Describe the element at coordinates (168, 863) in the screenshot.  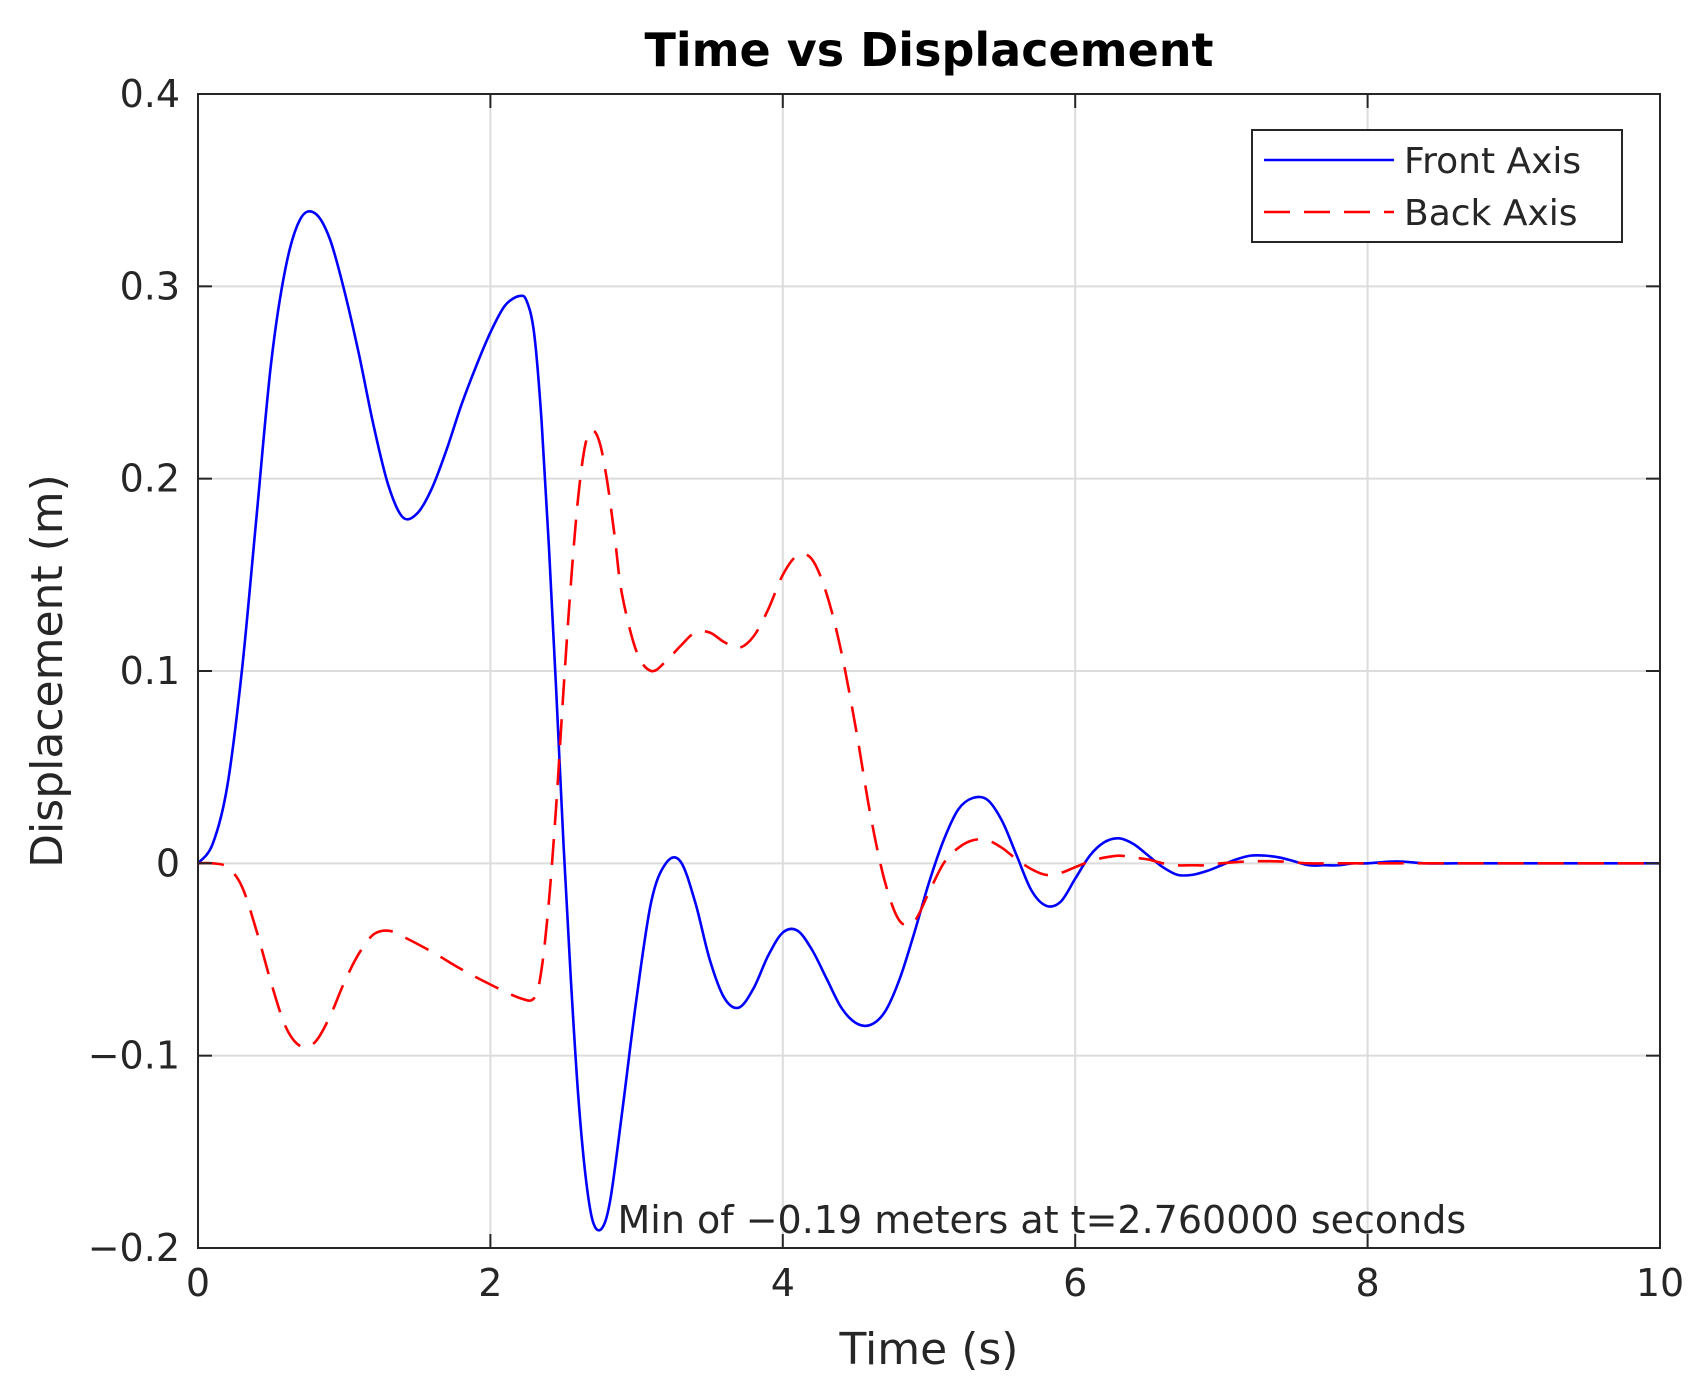
I see `y-tick-label: 0` at that location.